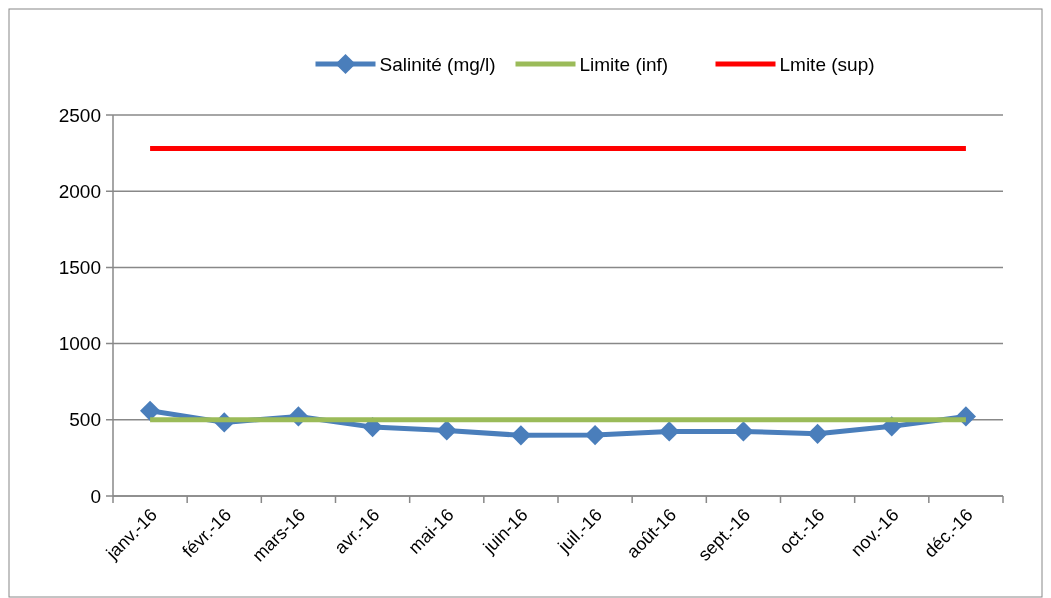 This screenshot has width=1051, height=598. I want to click on y-tick-label: 500, so click(85, 420).